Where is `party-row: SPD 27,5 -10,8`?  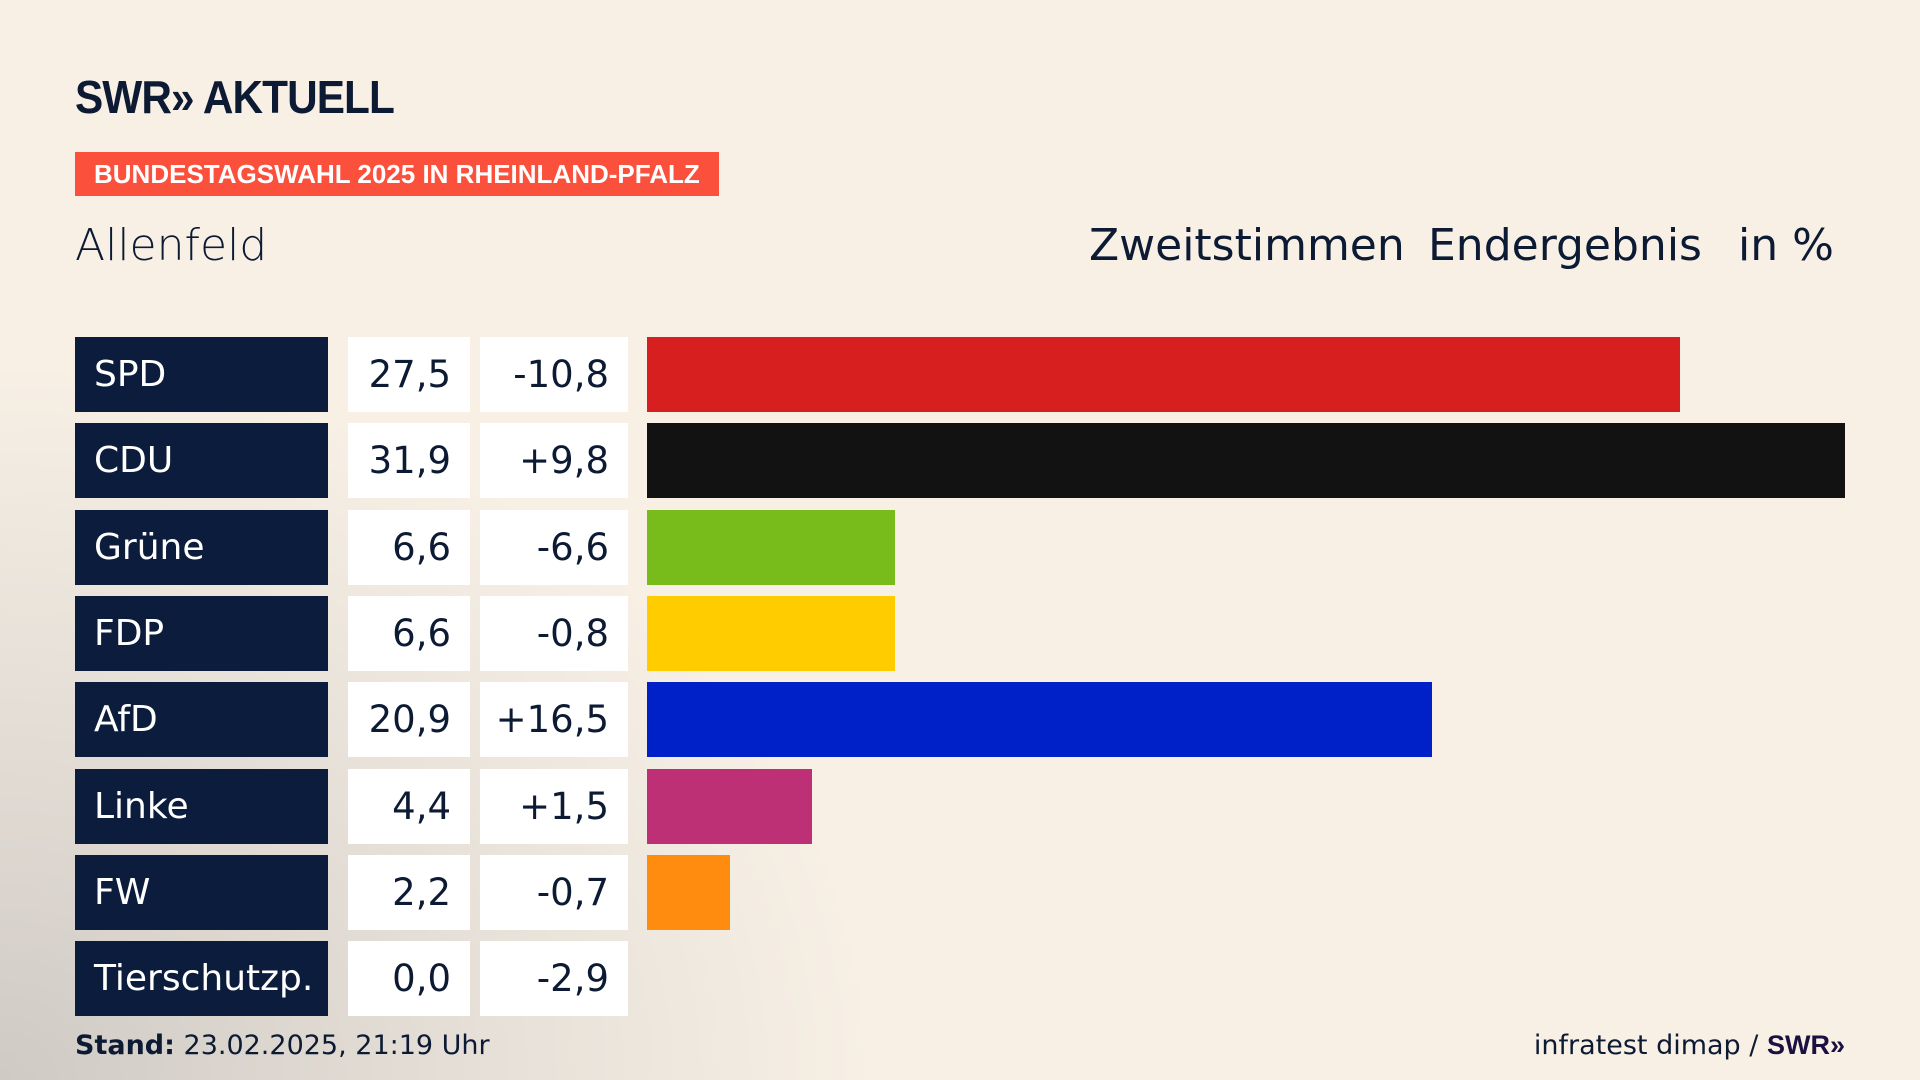
party-row: SPD 27,5 -10,8 is located at coordinates (975, 374).